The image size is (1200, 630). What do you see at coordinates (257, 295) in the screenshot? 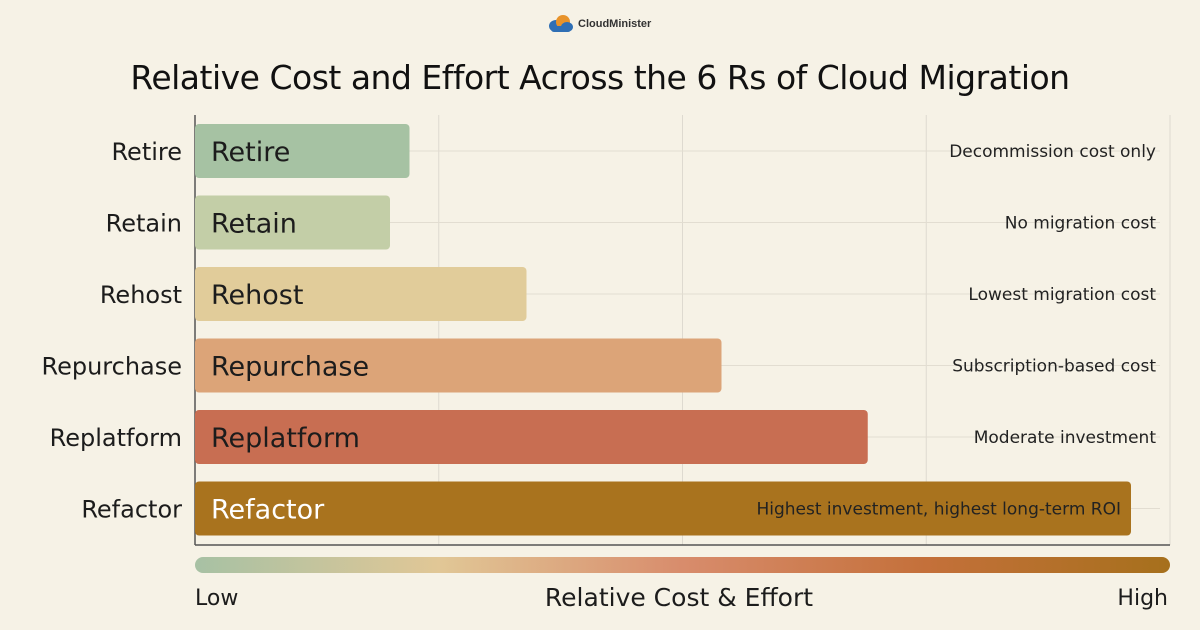
I see `bar-label: Rehost` at bounding box center [257, 295].